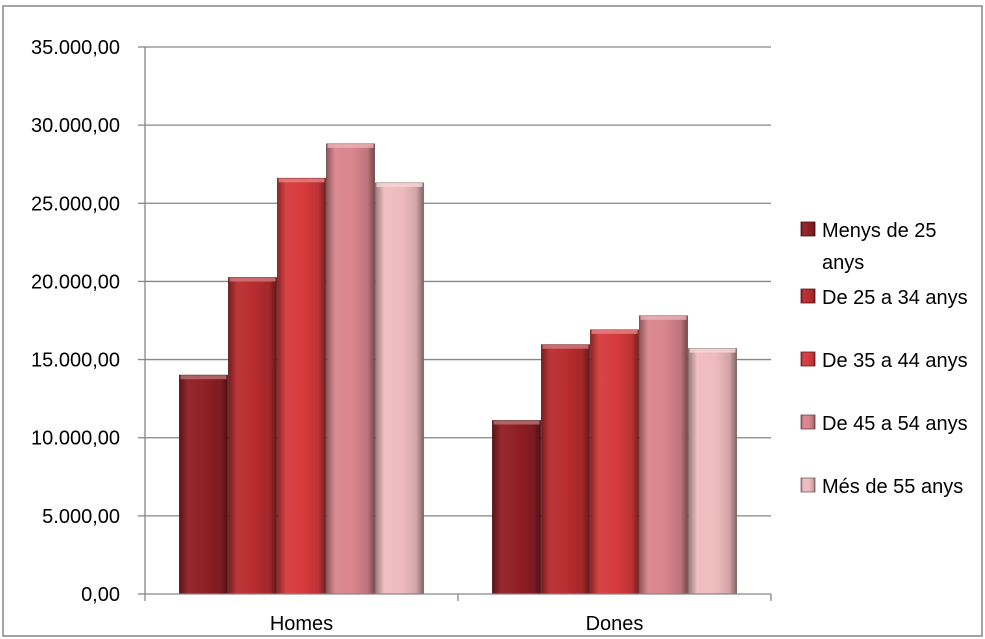 This screenshot has width=985, height=639. Describe the element at coordinates (100, 595) in the screenshot. I see `y-tick-label: 0,00` at that location.